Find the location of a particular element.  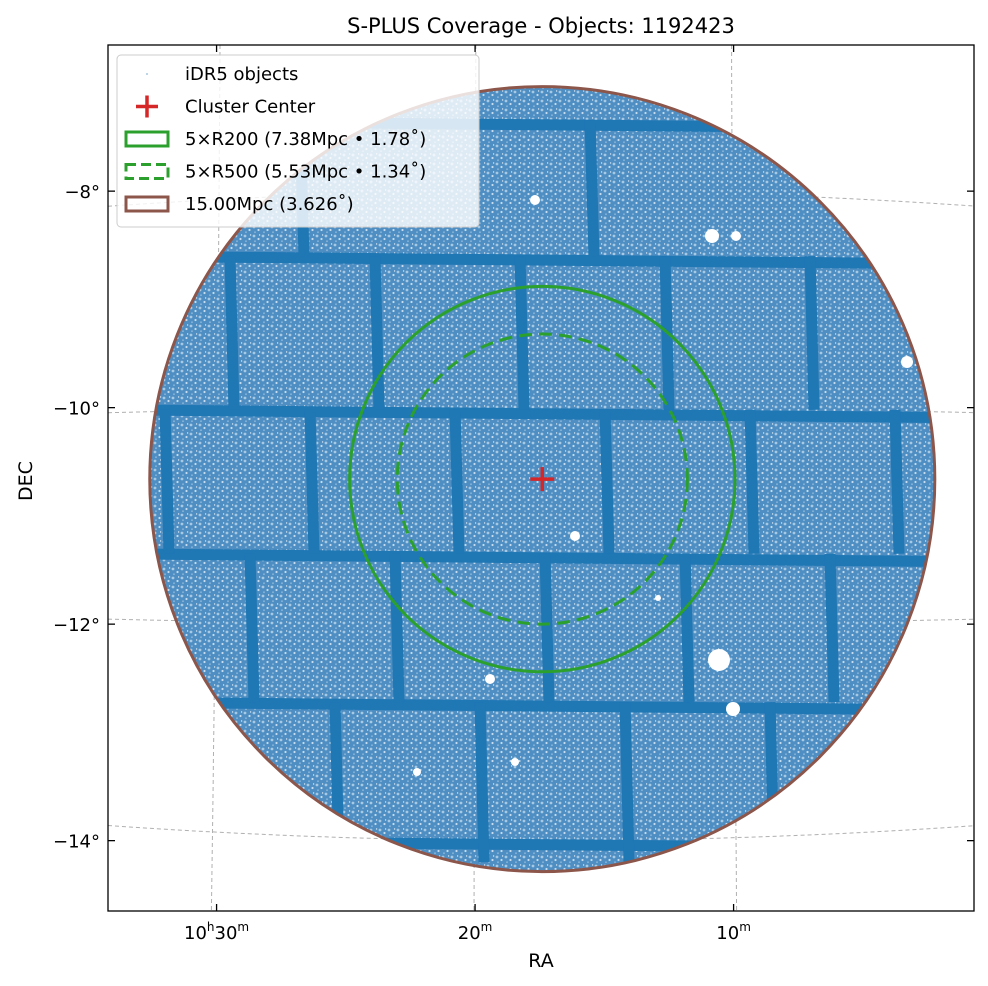

legend-label: iDR5 objects is located at coordinates (241, 74).